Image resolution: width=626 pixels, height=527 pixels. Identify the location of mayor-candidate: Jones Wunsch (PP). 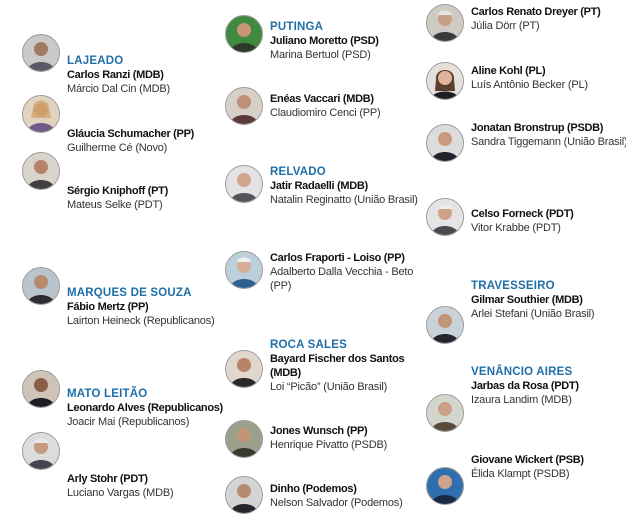
(319, 431).